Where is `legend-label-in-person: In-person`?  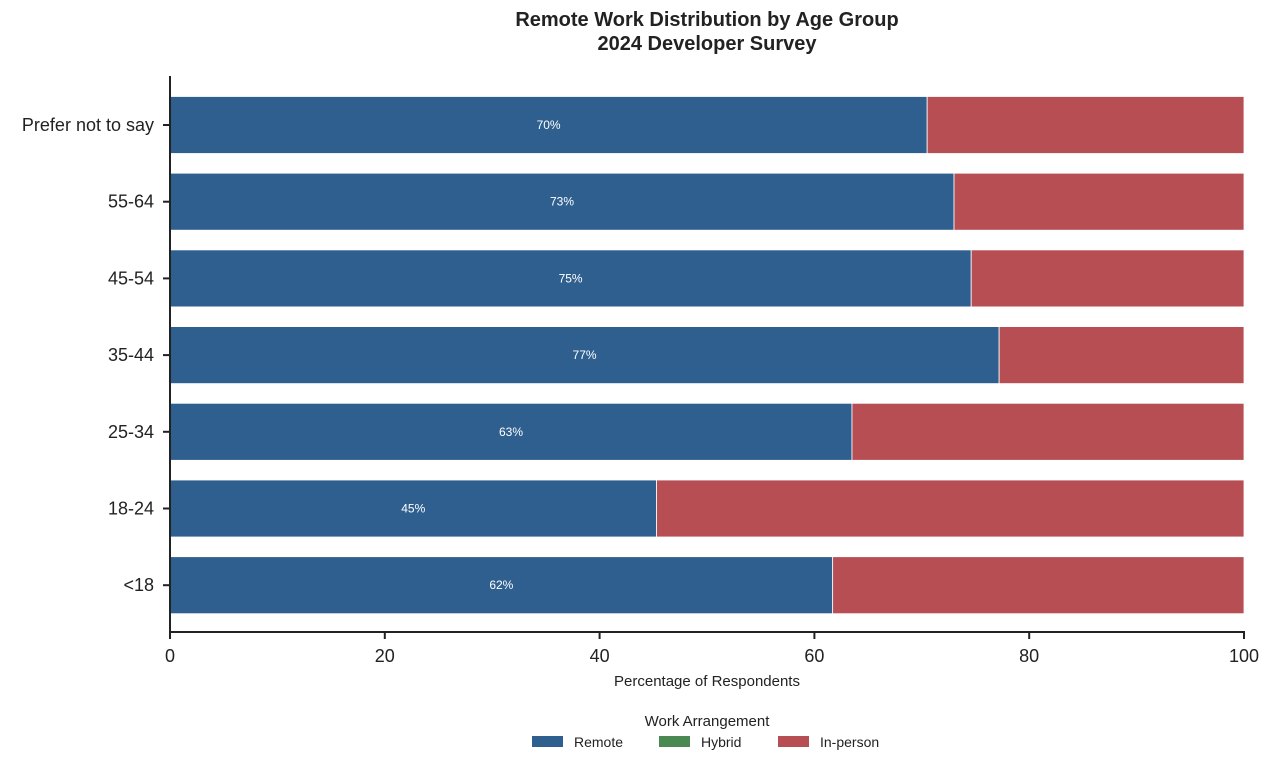 legend-label-in-person: In-person is located at coordinates (849, 742).